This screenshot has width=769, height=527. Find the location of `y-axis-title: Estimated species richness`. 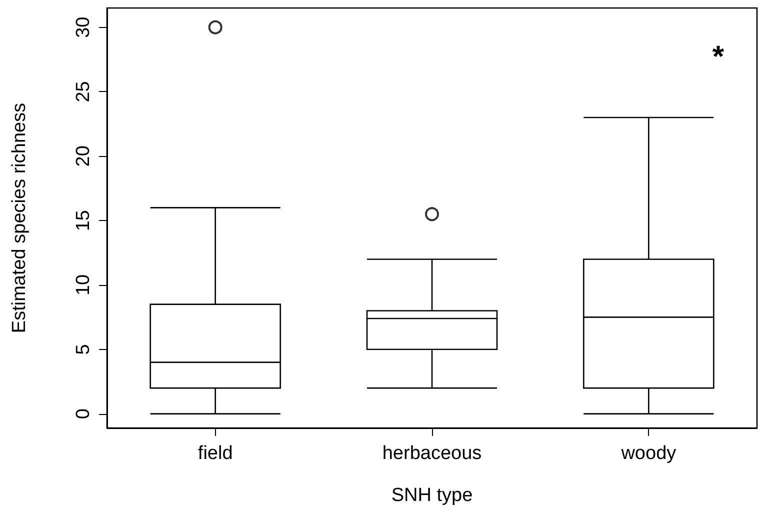

y-axis-title: Estimated species richness is located at coordinates (19, 218).